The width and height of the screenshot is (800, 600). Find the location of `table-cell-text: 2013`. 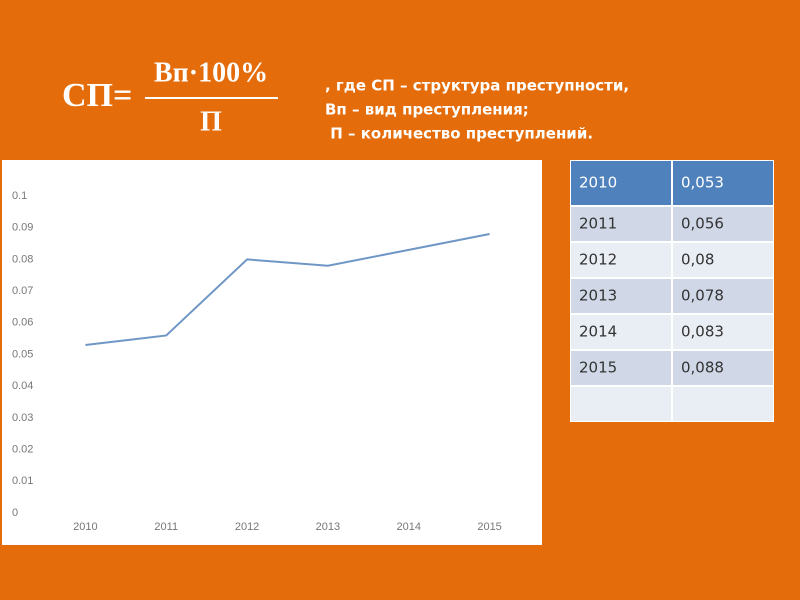

table-cell-text: 2013 is located at coordinates (598, 296).